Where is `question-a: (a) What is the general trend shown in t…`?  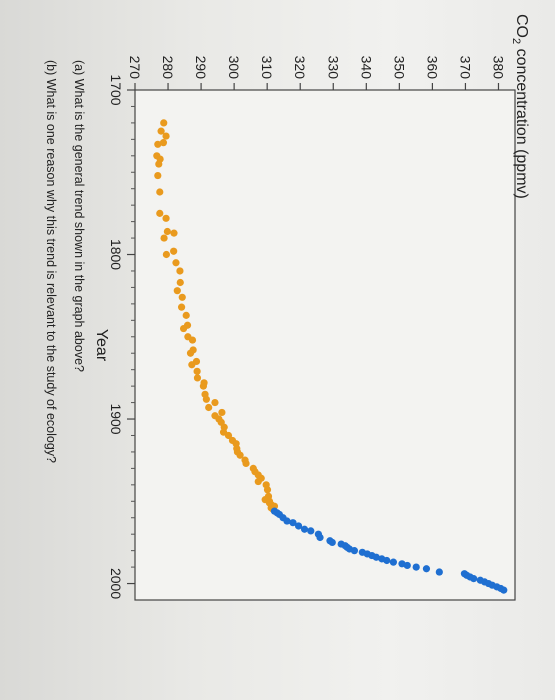 question-a: (a) What is the general trend shown in t… is located at coordinates (79, 216).